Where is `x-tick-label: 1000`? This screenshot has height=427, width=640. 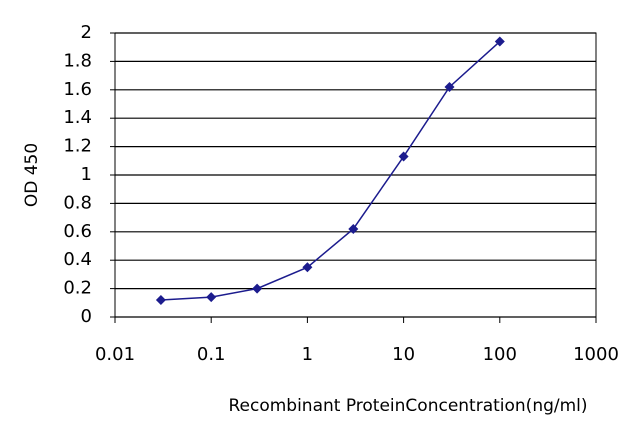
x-tick-label: 1000 is located at coordinates (596, 354).